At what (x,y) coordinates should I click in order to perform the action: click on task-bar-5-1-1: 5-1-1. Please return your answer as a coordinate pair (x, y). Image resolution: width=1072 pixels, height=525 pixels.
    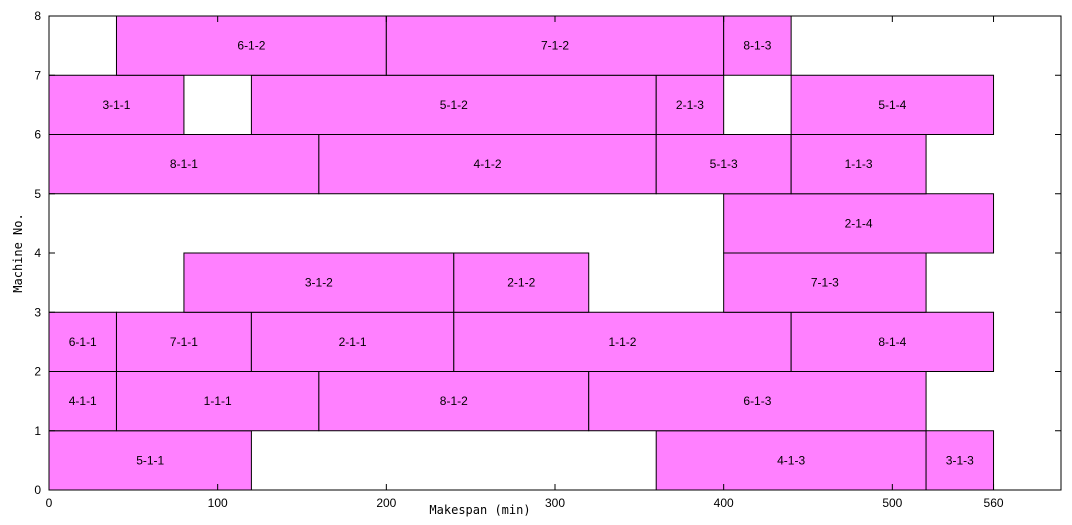
    Looking at the image, I should click on (150, 460).